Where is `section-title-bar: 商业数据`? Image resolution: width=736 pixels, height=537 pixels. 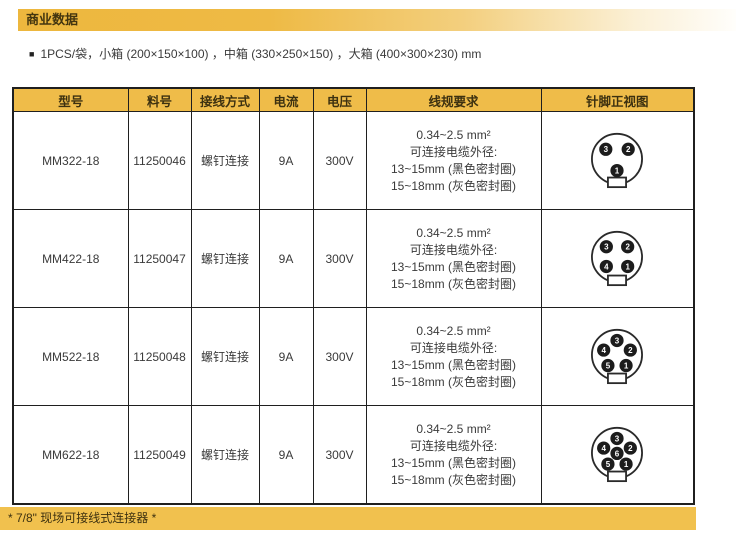 section-title-bar: 商业数据 is located at coordinates (377, 20).